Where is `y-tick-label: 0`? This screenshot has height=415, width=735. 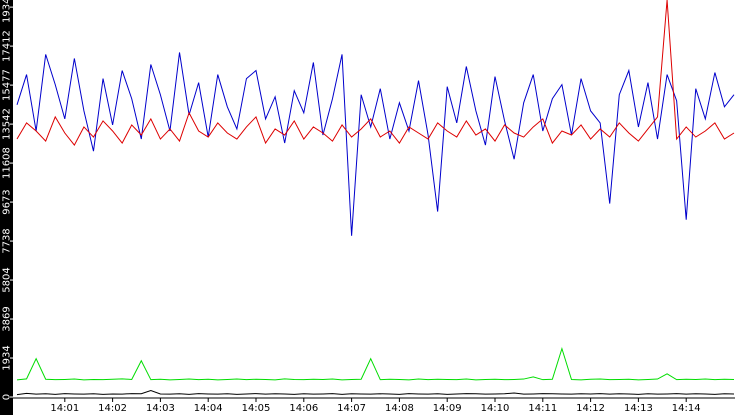
y-tick-label: 0 is located at coordinates (7, 397).